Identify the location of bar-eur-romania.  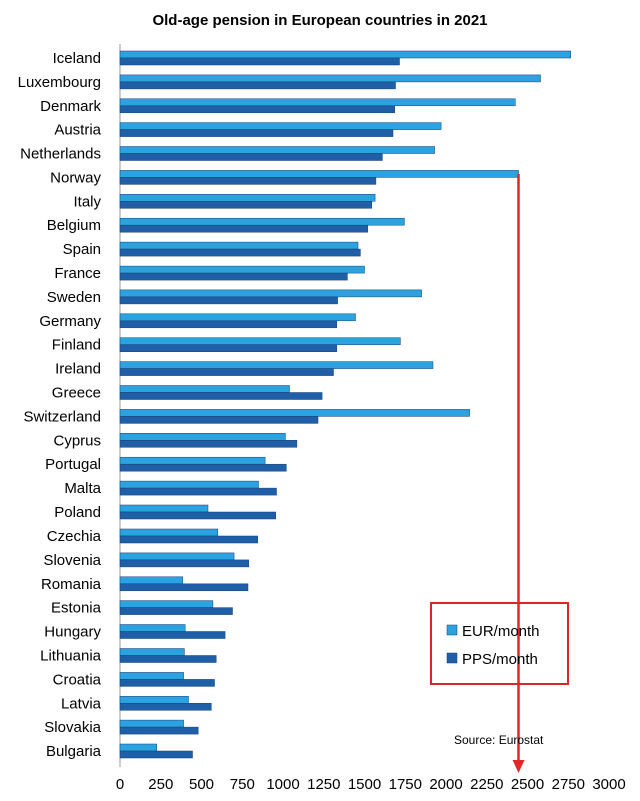
(151, 580).